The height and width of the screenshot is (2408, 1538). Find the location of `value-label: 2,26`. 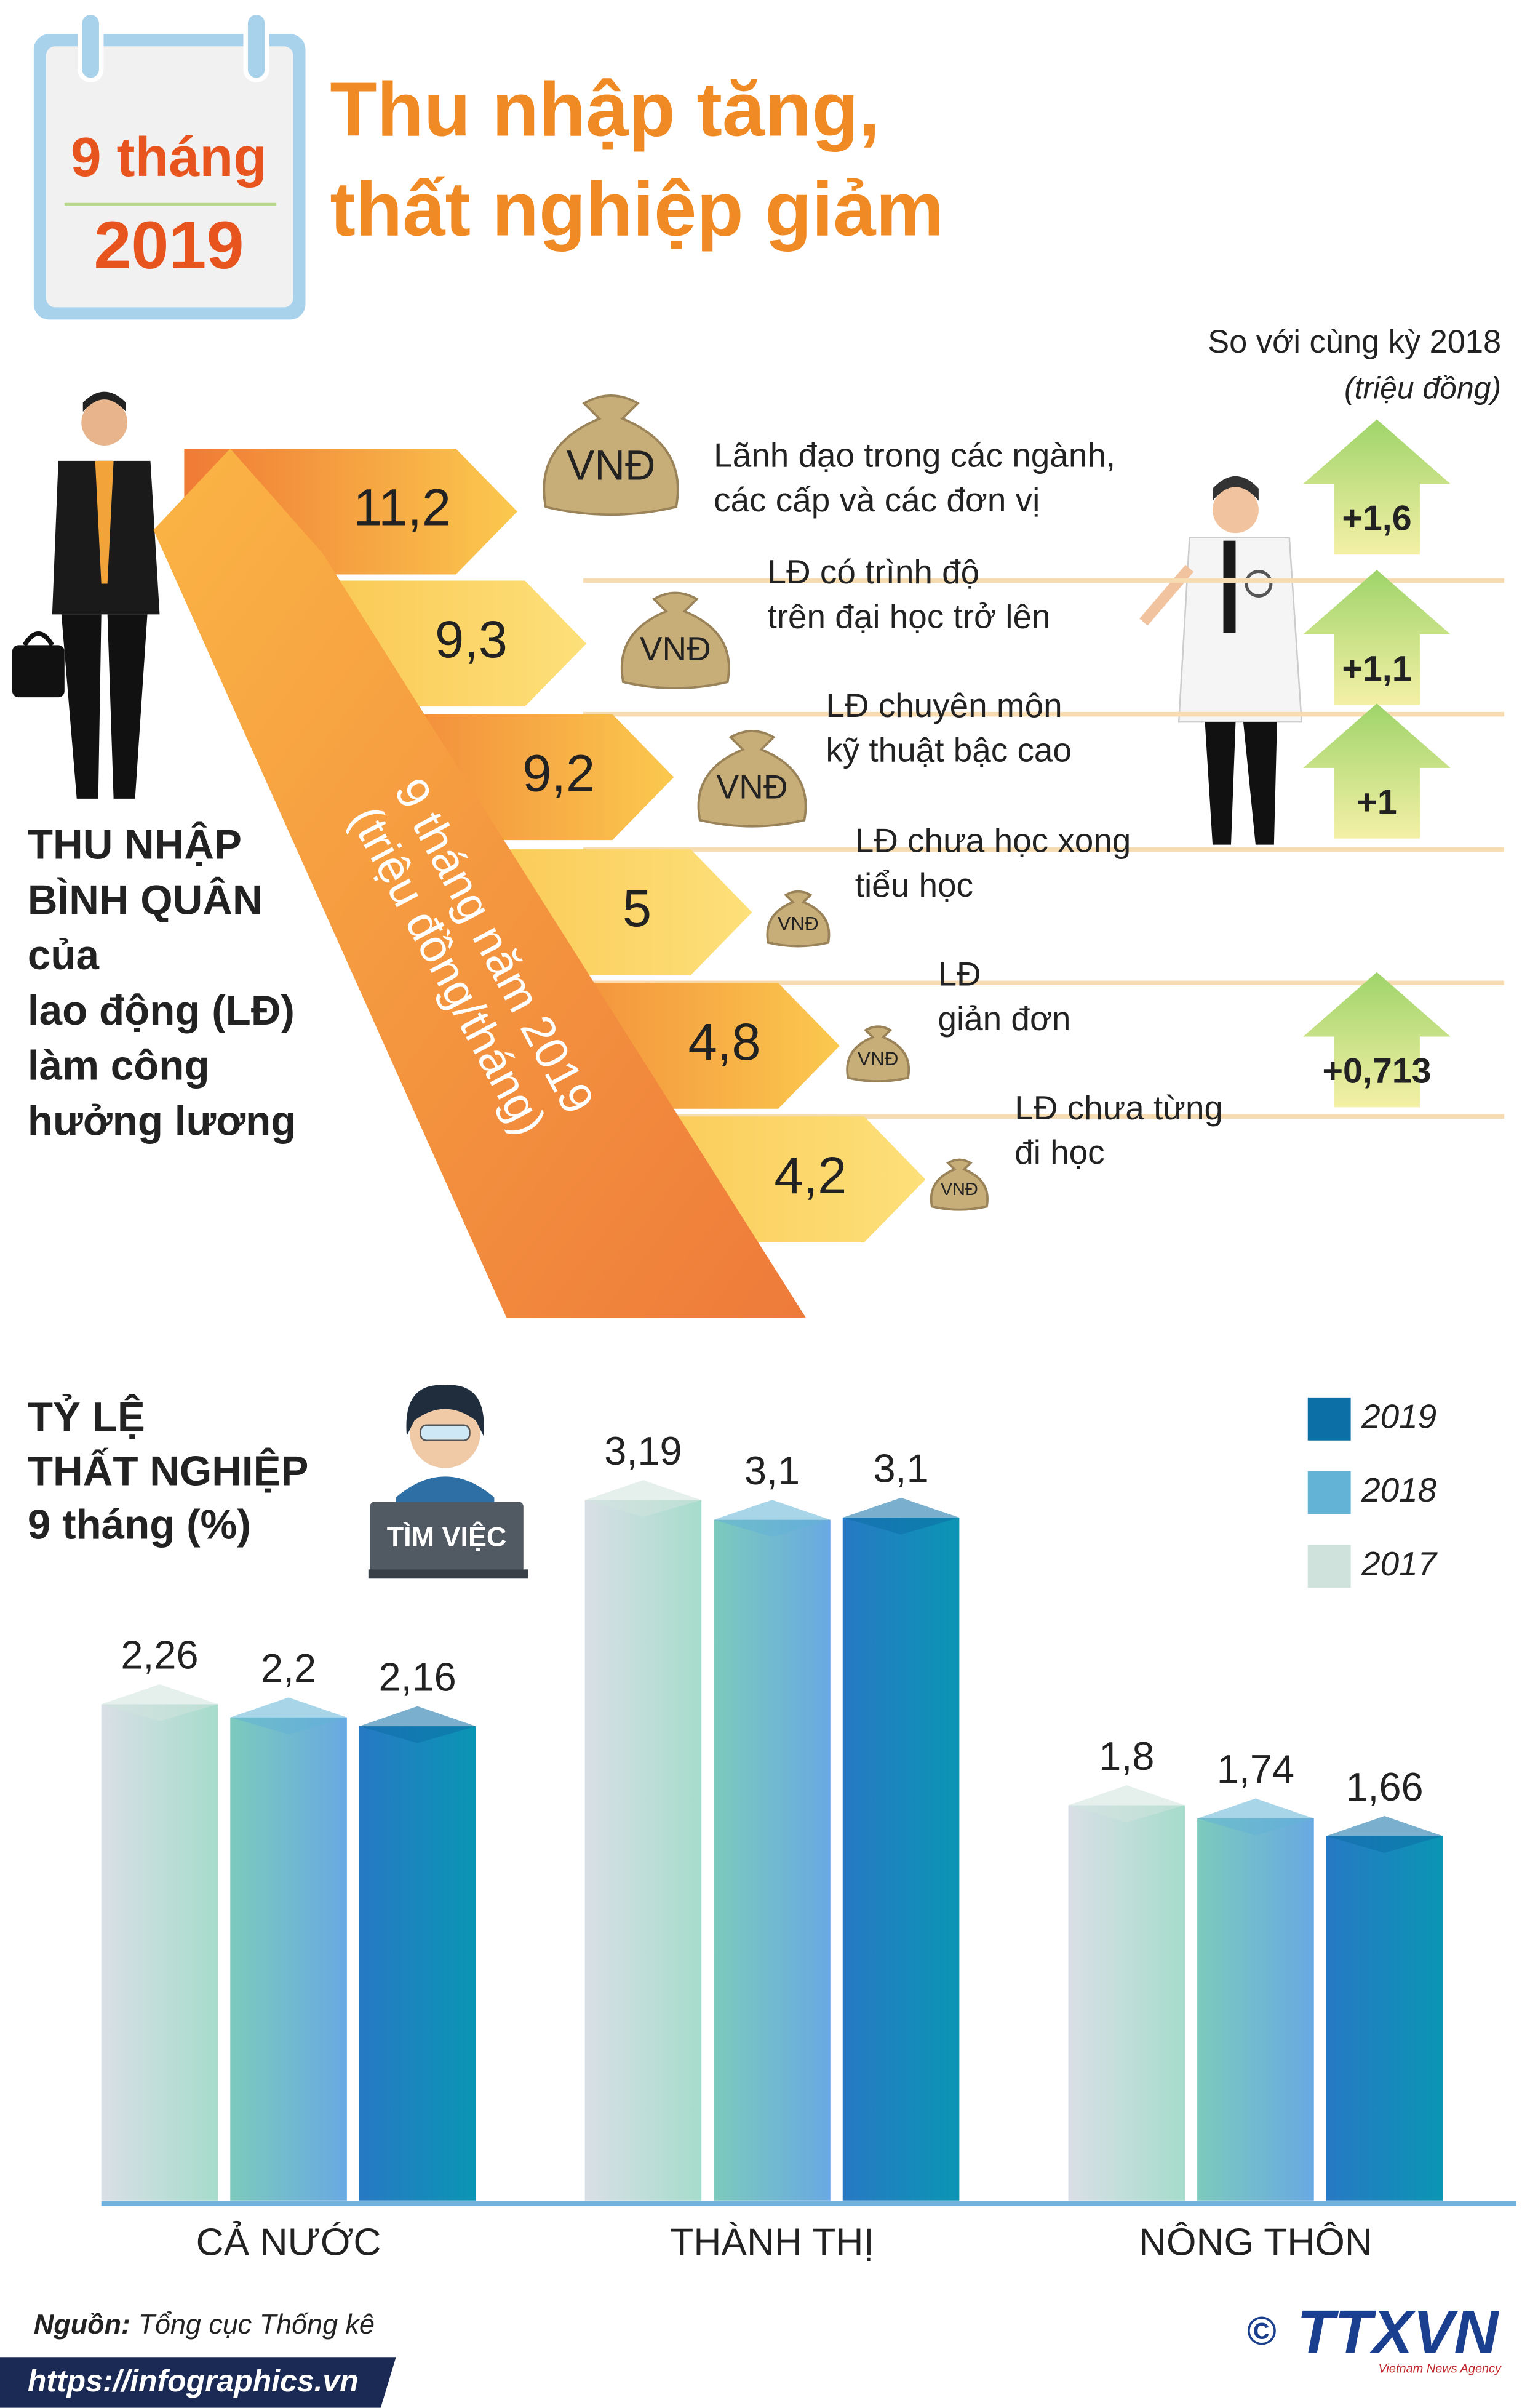

value-label: 2,26 is located at coordinates (159, 1655).